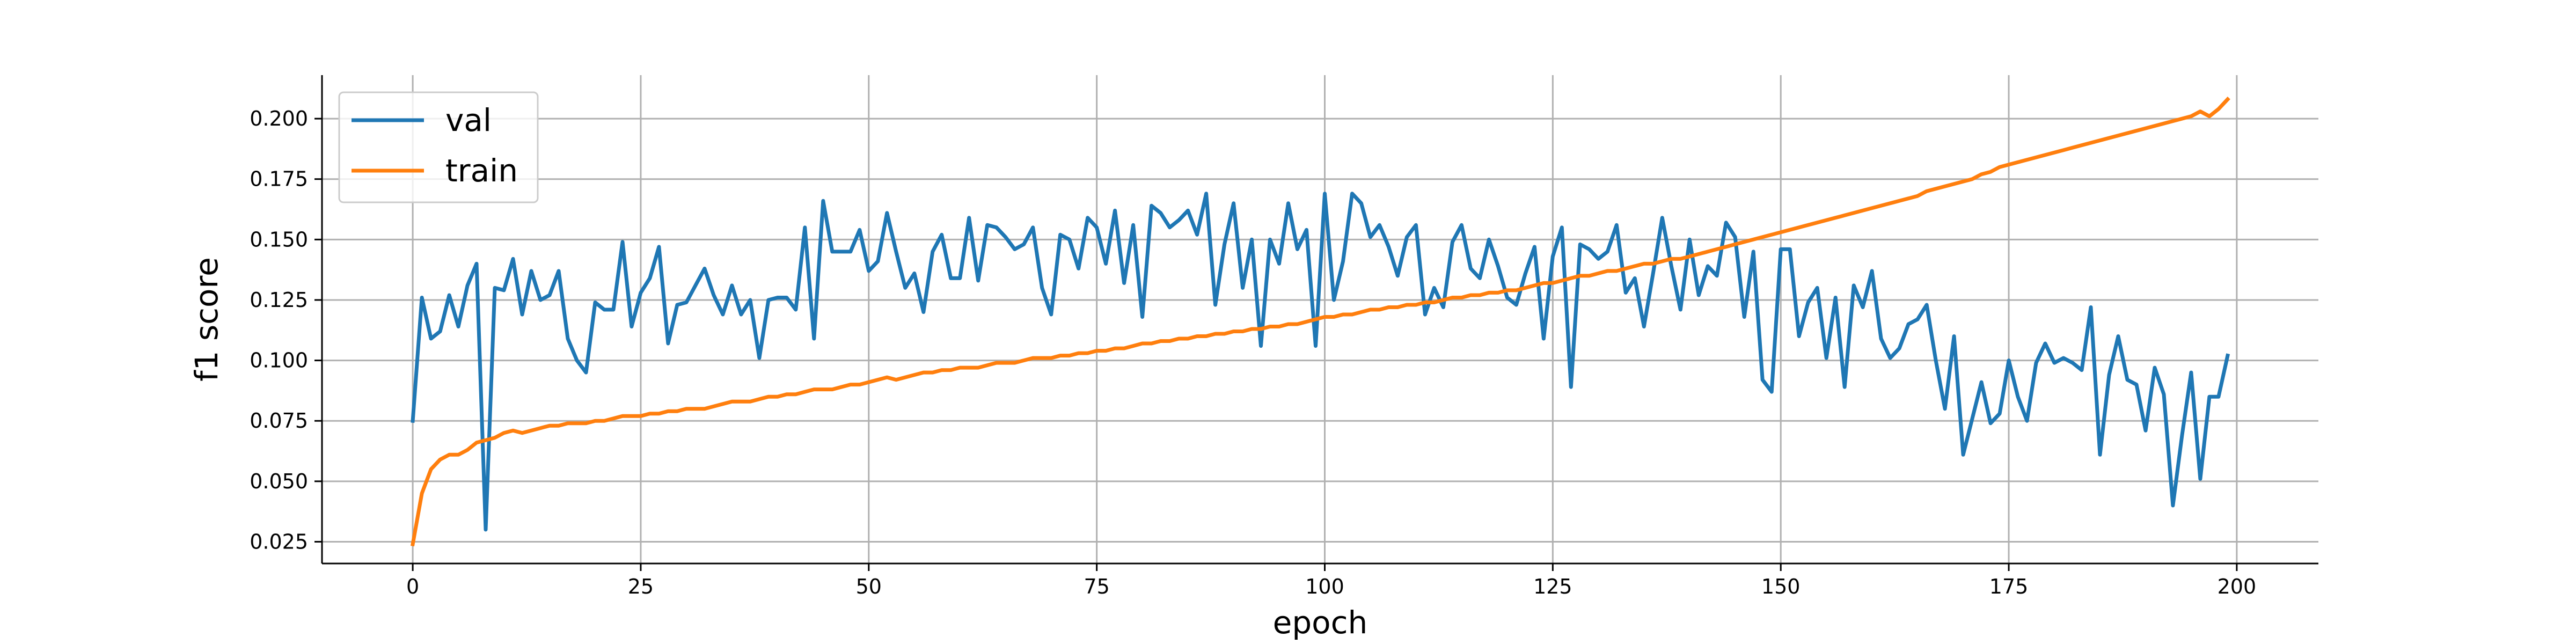 The image size is (2576, 644). Describe the element at coordinates (279, 360) in the screenshot. I see `y-tick-label: 0.100` at that location.